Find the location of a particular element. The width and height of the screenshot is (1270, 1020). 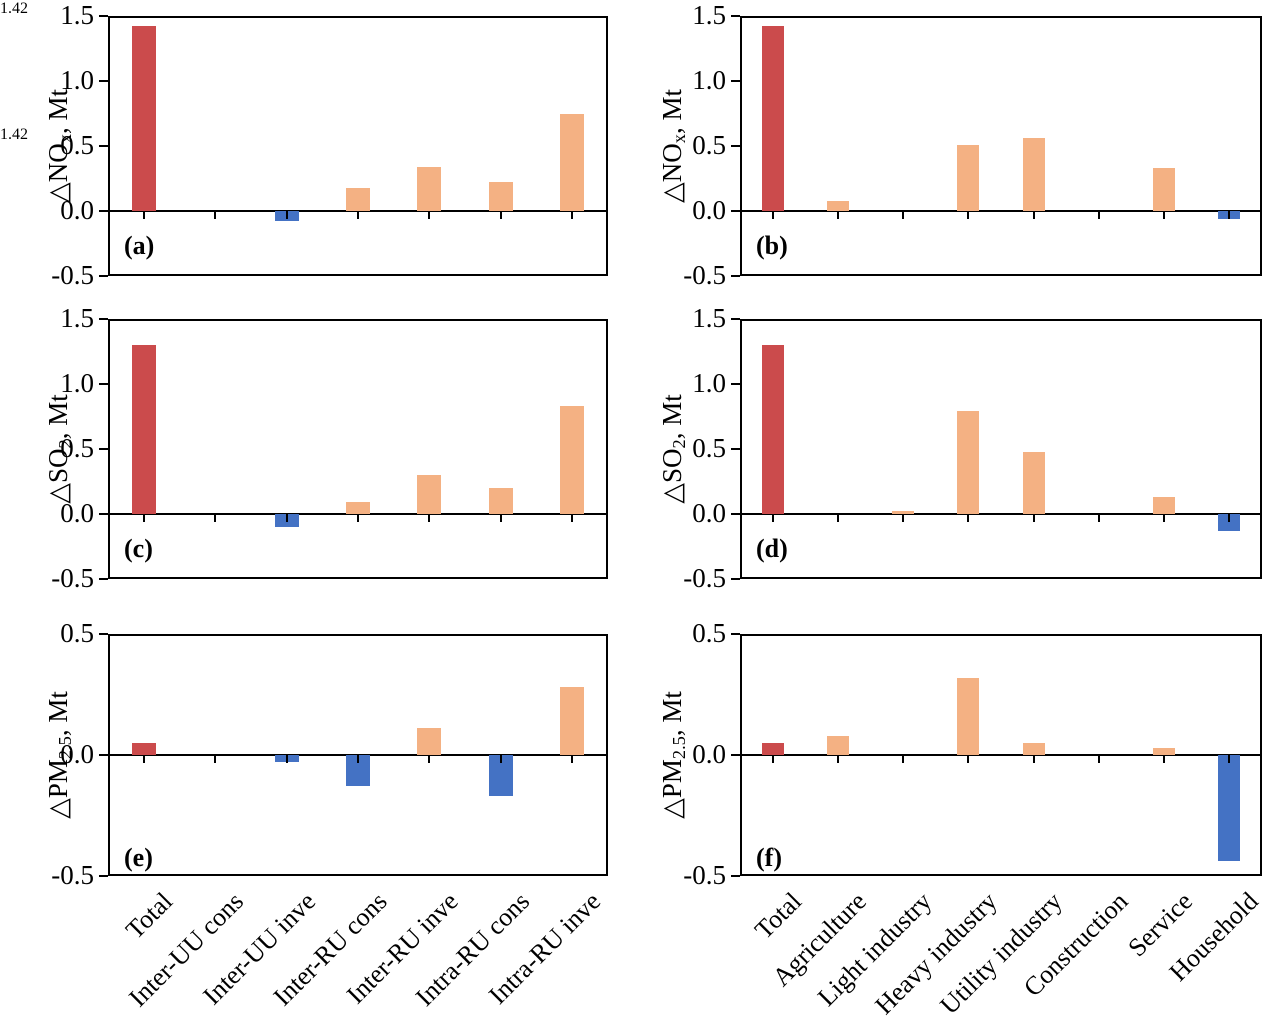

y-axis-title-prefix: △PM is located at coordinates (671, 789).